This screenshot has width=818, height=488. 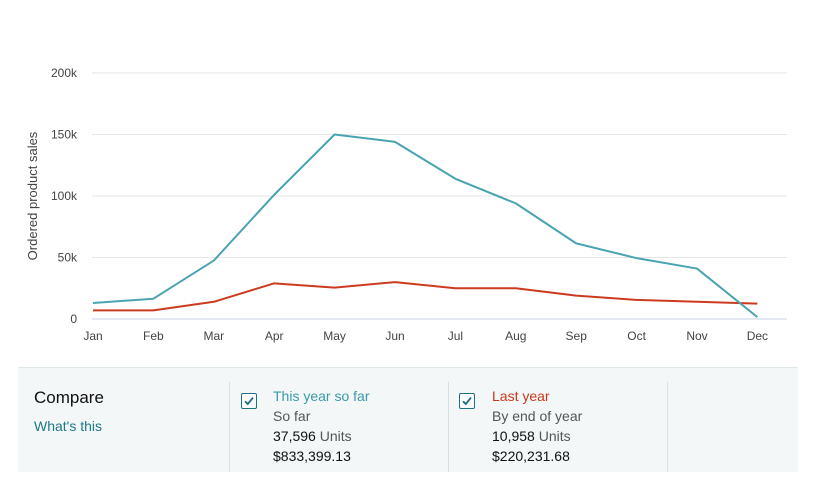 I want to click on y-tick-label: 150k, so click(x=64, y=135).